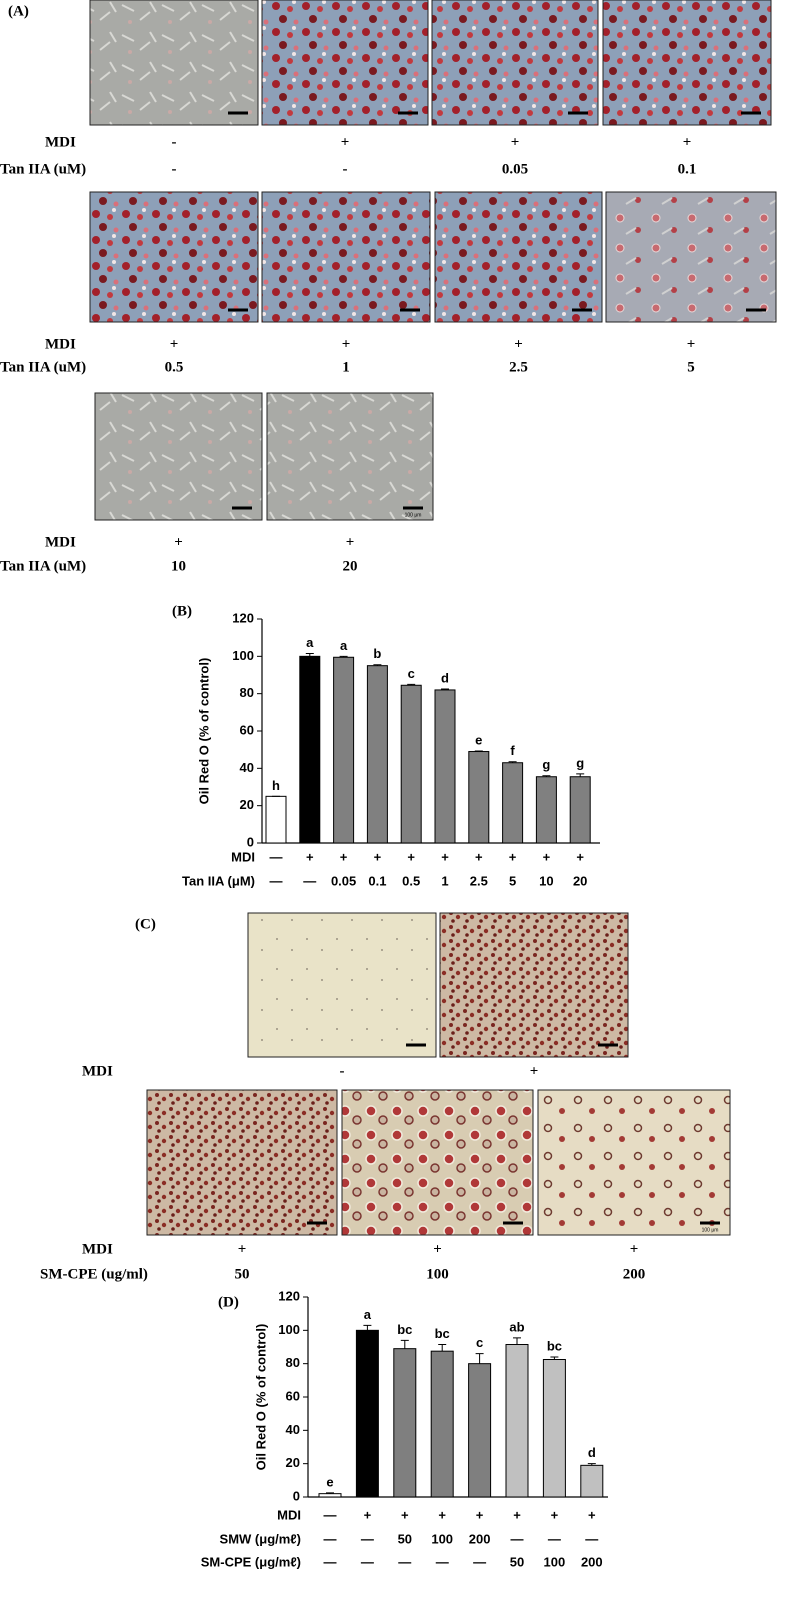 This screenshot has height=1613, width=800. I want to click on dose-label: 10, so click(178, 566).